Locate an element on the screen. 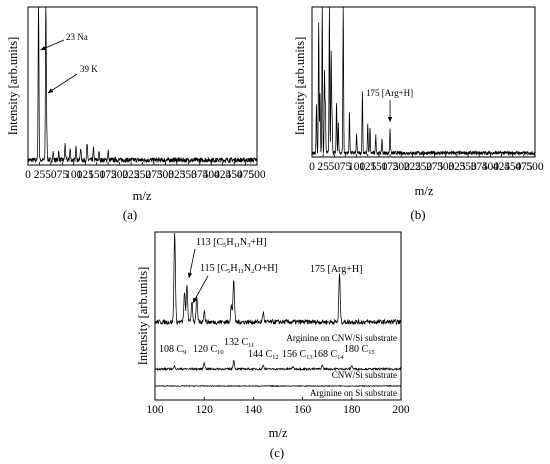  x-axis-b-tick-label: 475 is located at coordinates (524, 167).